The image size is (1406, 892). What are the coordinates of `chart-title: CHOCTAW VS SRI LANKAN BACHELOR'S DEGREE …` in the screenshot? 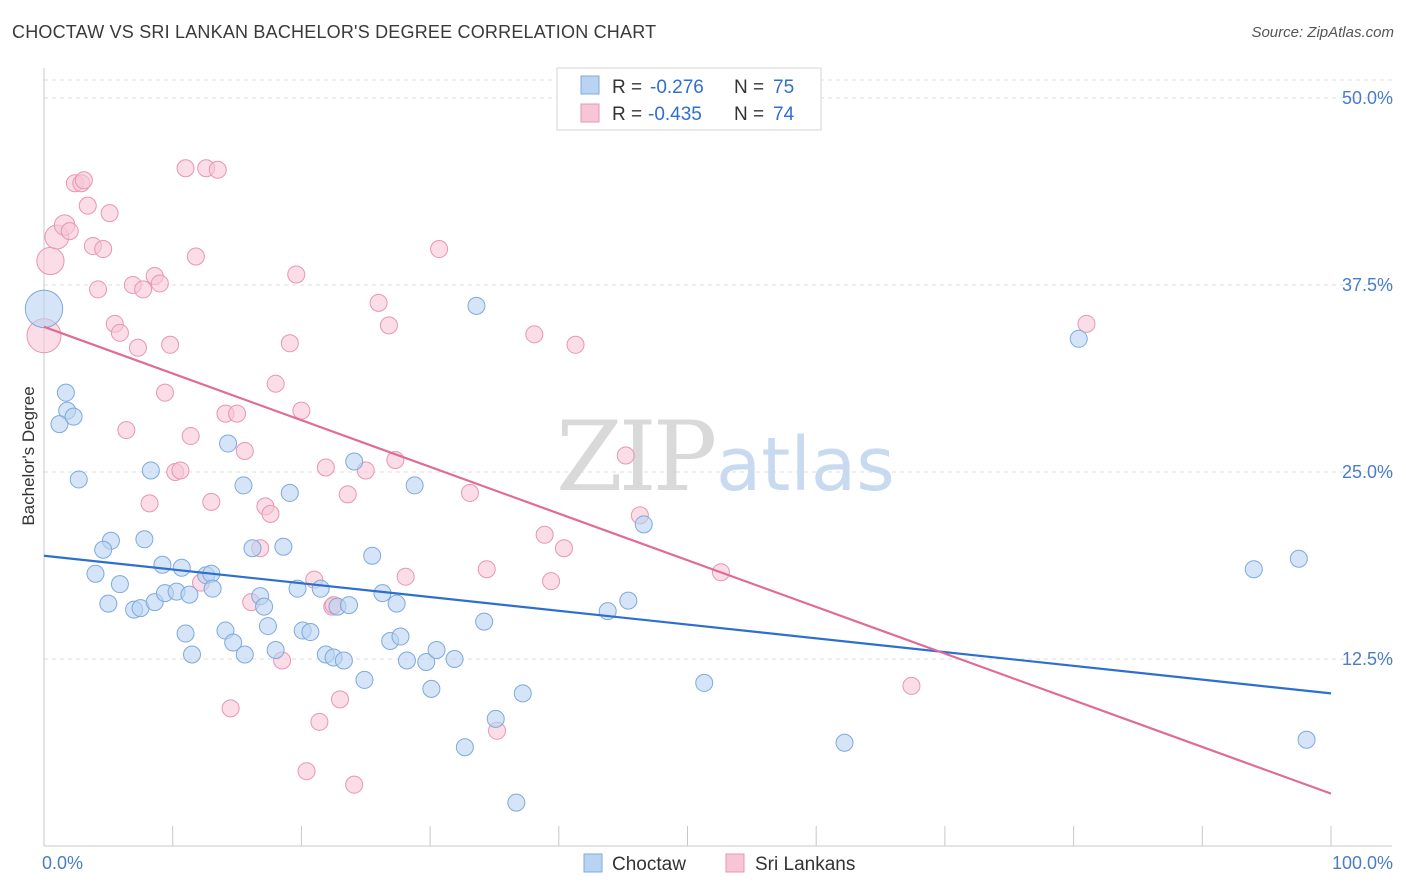 It's located at (334, 32).